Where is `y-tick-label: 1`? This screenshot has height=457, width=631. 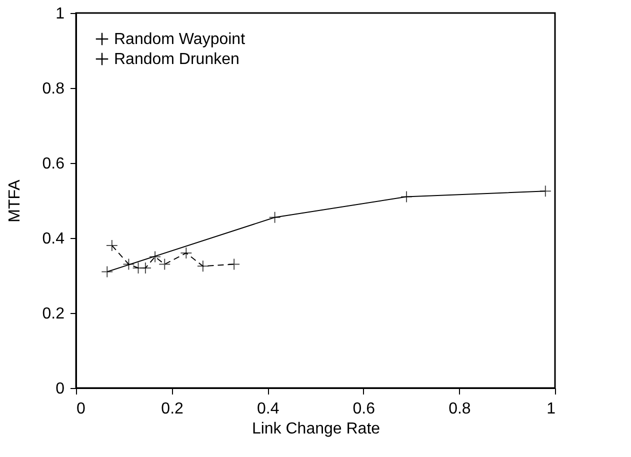
y-tick-label: 1 is located at coordinates (60, 14).